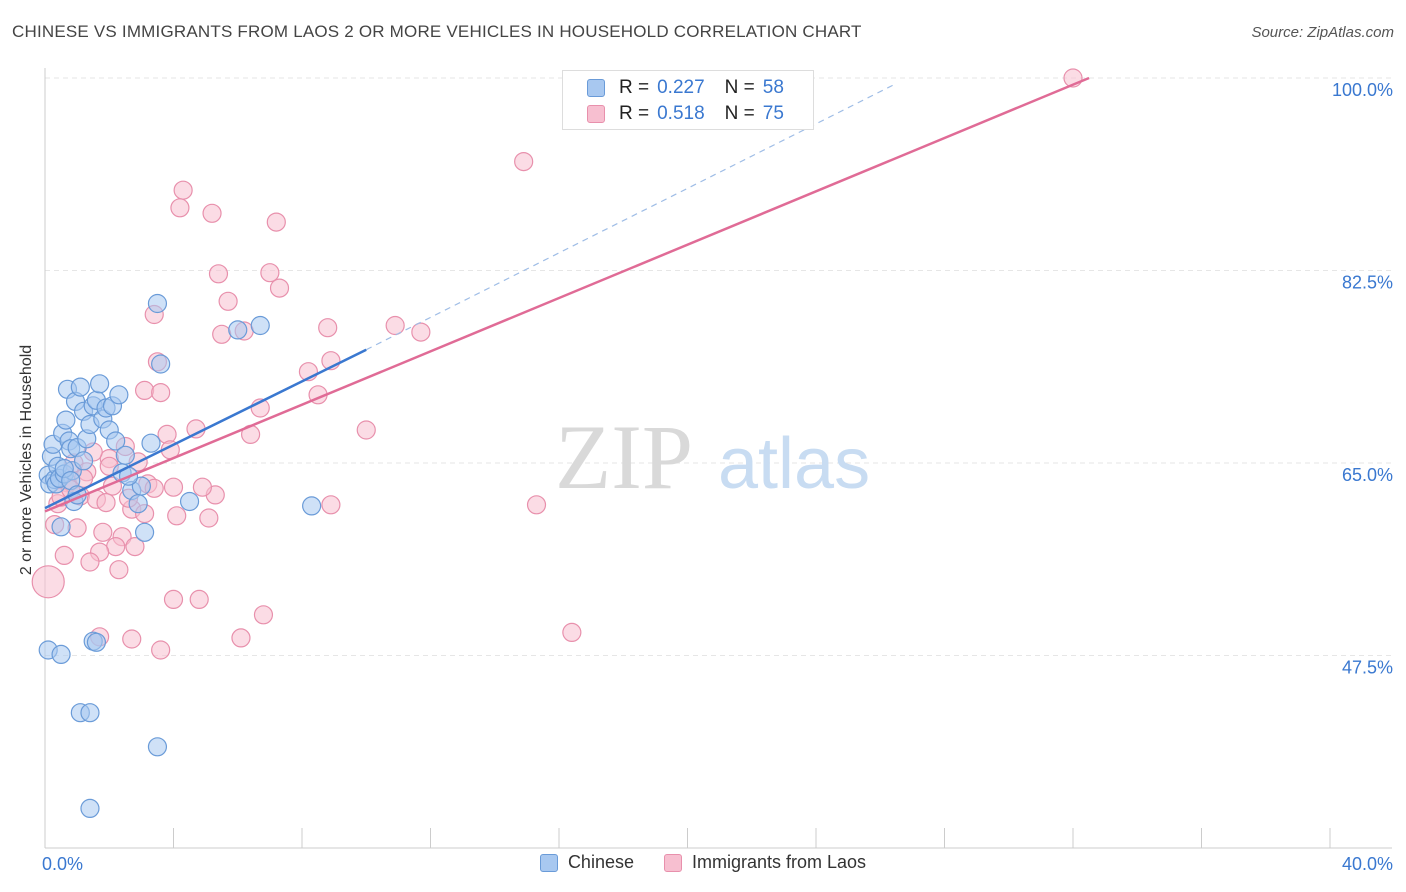 The width and height of the screenshot is (1406, 892). I want to click on x-tick-label-min: 0.0%, so click(62, 864).